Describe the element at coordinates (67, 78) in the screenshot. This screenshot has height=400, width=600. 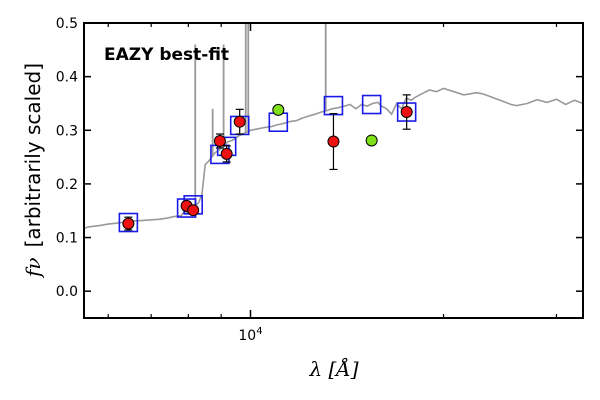
I see `y-tick-label: 0.4` at that location.